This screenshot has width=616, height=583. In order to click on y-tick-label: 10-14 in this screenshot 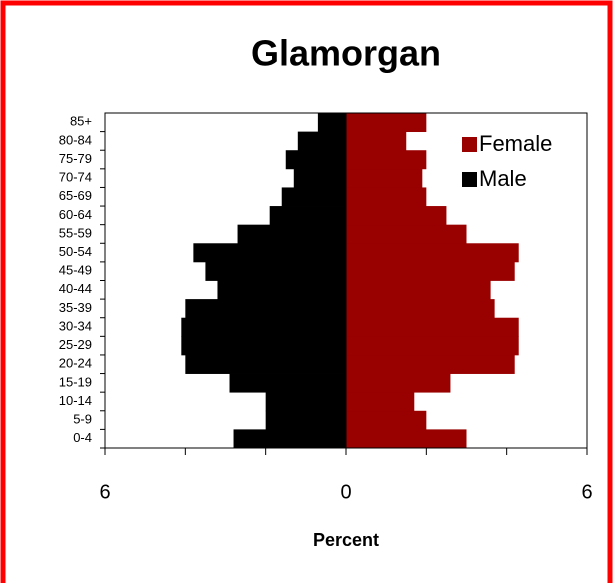, I will do `click(75, 400)`.